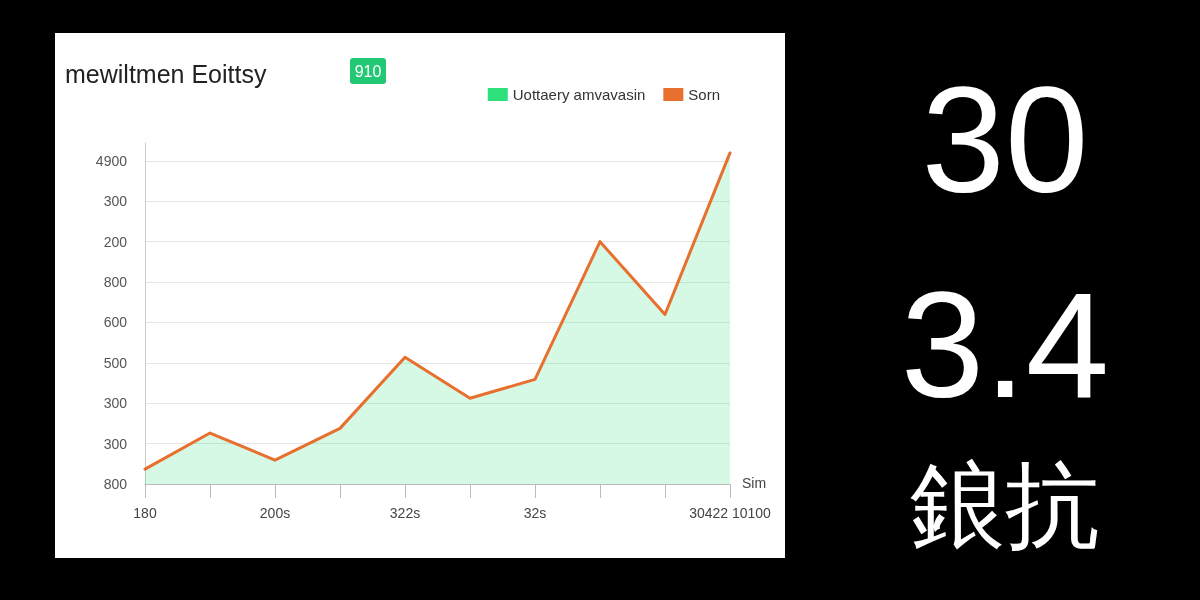 This screenshot has width=1200, height=600. Describe the element at coordinates (405, 513) in the screenshot. I see `x-tick-label: 322s` at that location.